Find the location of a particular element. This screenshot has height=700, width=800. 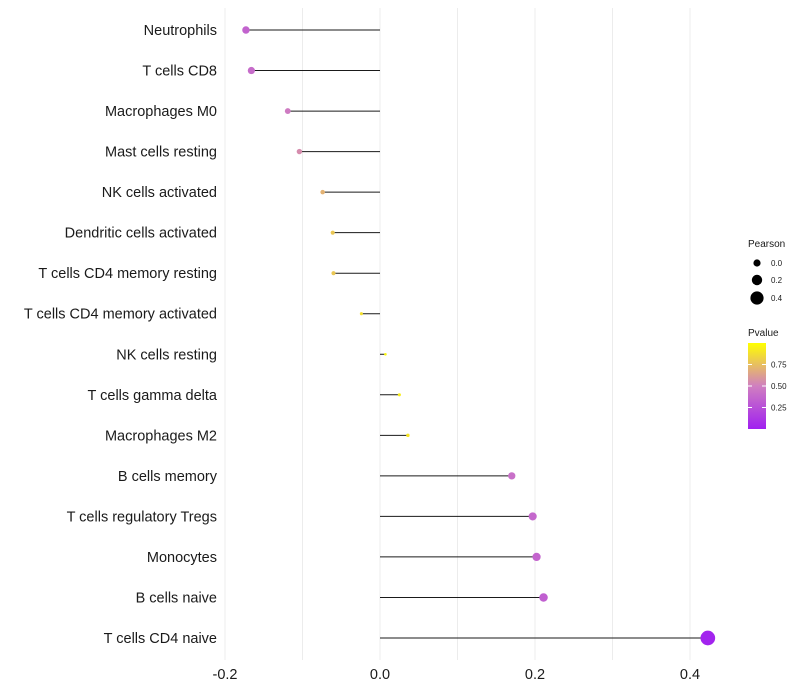

category-label: Macrophages M0 is located at coordinates (161, 112).